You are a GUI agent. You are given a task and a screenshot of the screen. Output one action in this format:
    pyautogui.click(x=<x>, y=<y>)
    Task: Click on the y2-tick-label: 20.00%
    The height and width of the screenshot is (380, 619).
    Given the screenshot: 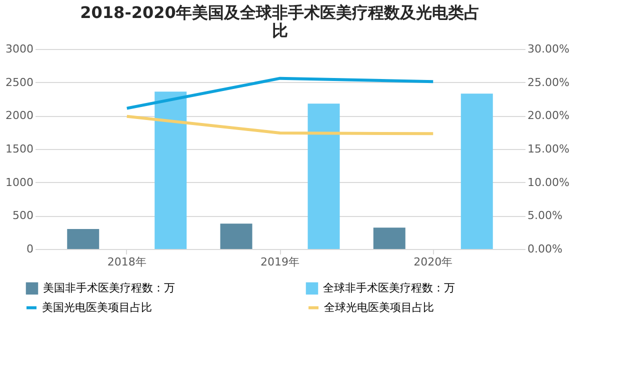 What is the action you would take?
    pyautogui.click(x=549, y=115)
    